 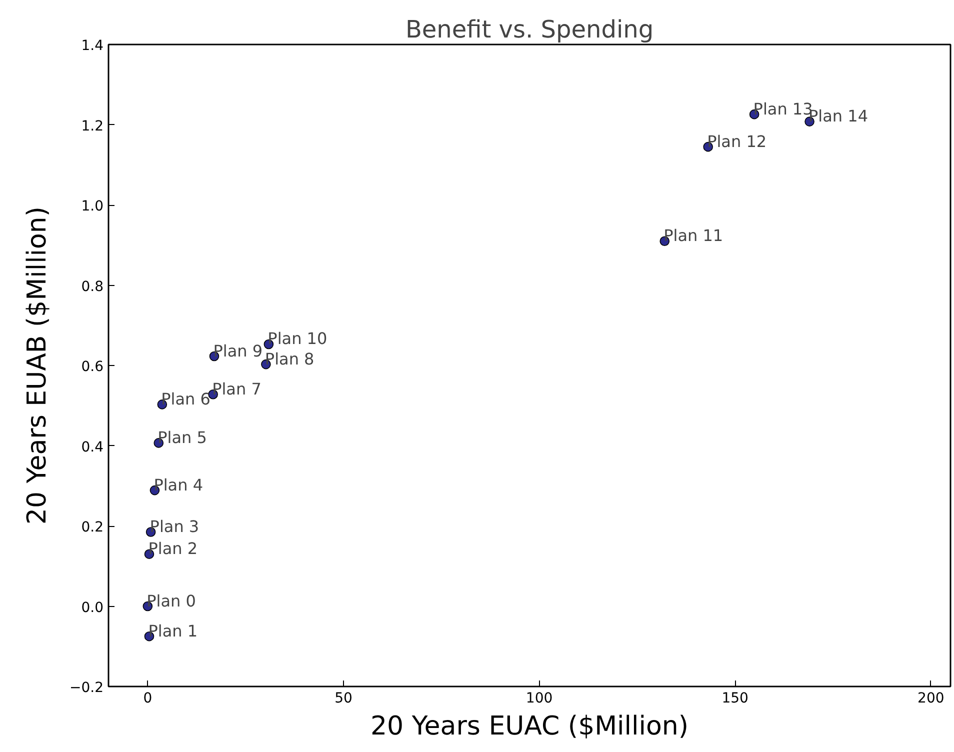 What do you see at coordinates (737, 141) in the screenshot?
I see `annotation: Plan 12` at bounding box center [737, 141].